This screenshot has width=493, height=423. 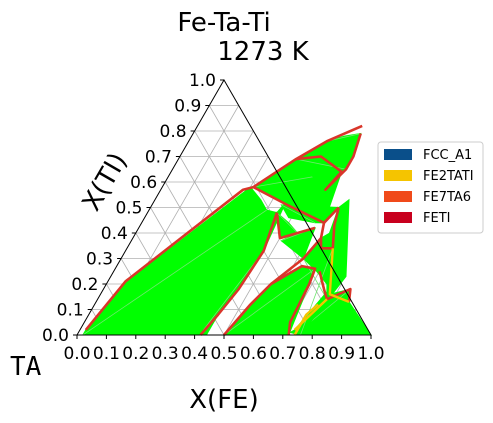 I want to click on x-tick-label: 0.6, so click(x=253, y=354).